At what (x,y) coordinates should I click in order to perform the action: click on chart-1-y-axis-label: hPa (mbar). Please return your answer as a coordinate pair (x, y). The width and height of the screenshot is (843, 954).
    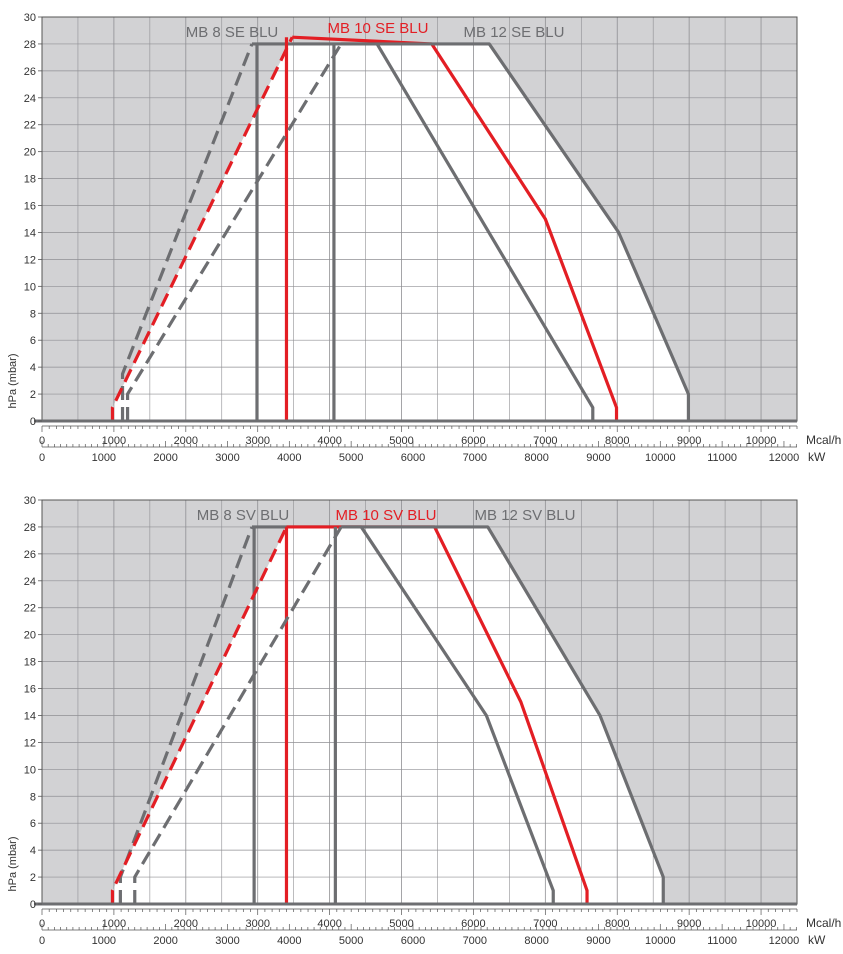
    Looking at the image, I should click on (13, 380).